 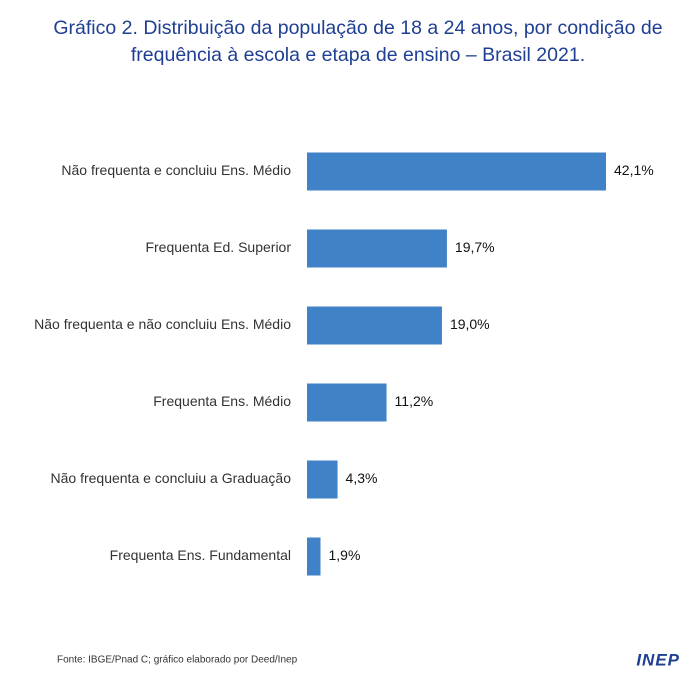 What do you see at coordinates (634, 170) in the screenshot?
I see `value-label: 42,1%` at bounding box center [634, 170].